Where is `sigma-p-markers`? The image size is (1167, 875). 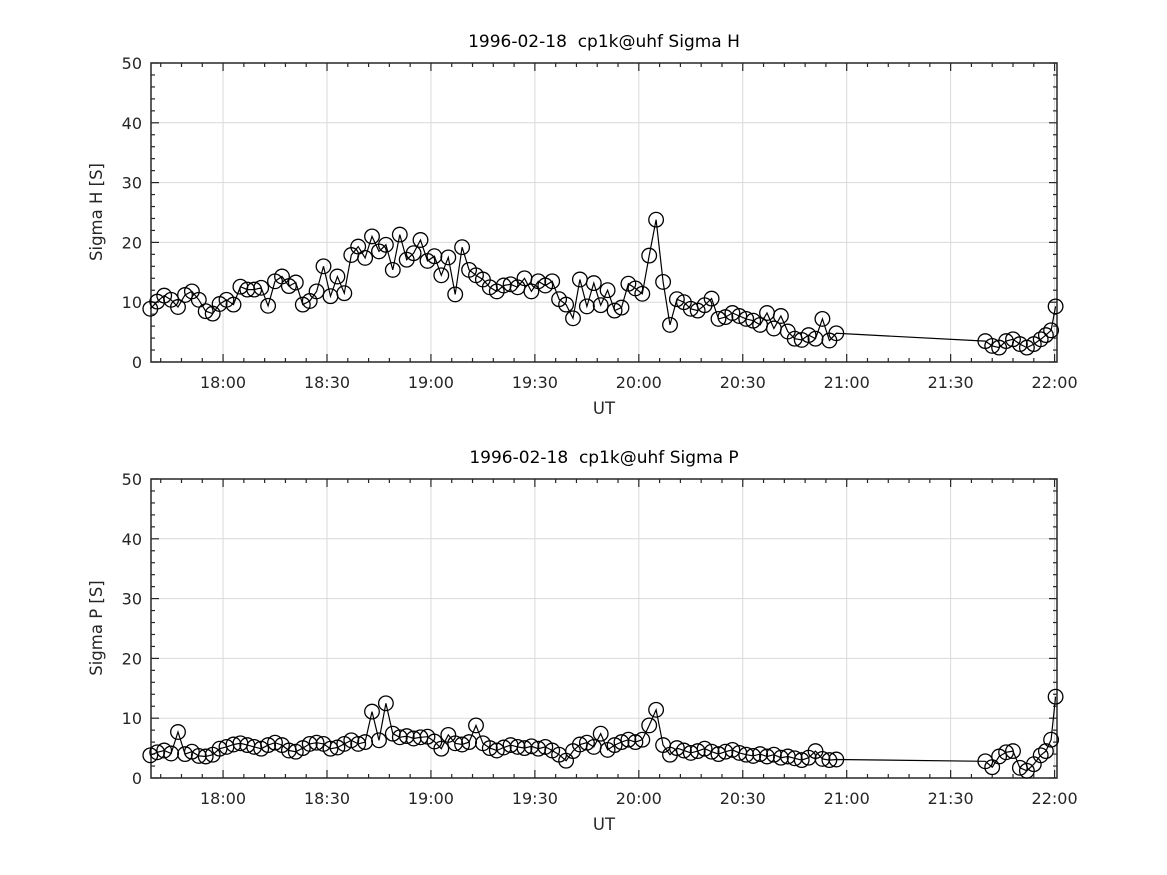
sigma-p-markers is located at coordinates (603, 733).